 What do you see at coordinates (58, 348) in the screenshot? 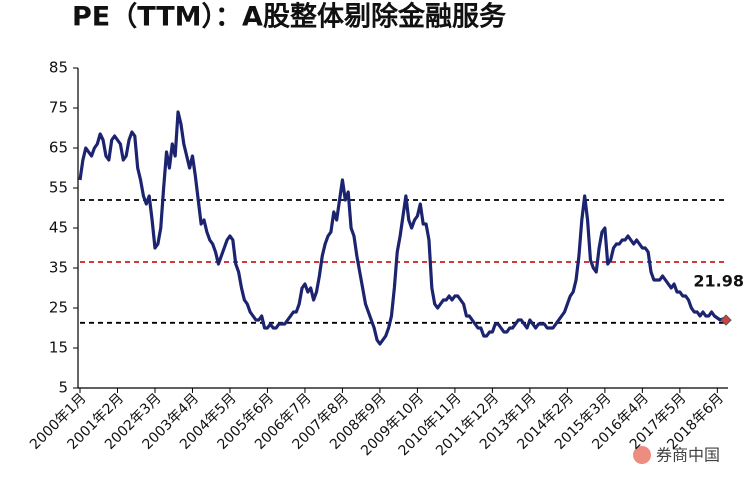
I see `y-tick-label: 15` at bounding box center [58, 348].